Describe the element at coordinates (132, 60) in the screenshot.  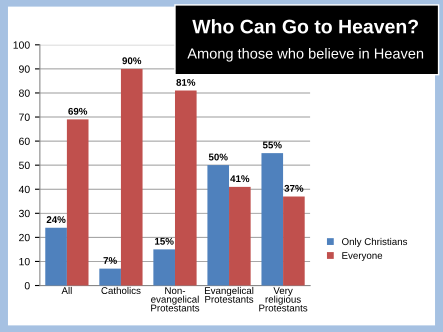
I see `data-label: 90%` at that location.